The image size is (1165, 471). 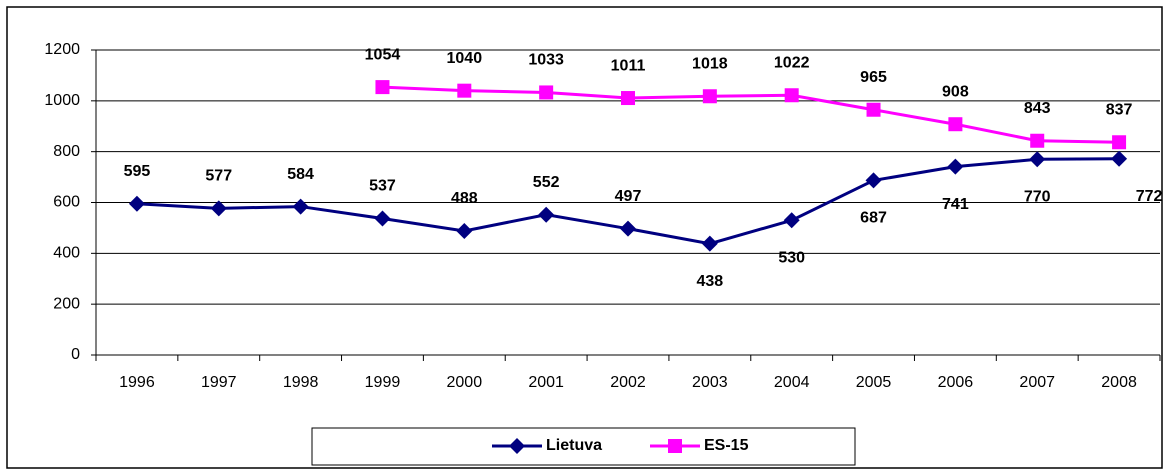 What do you see at coordinates (300, 174) in the screenshot?
I see `data-label: 584` at bounding box center [300, 174].